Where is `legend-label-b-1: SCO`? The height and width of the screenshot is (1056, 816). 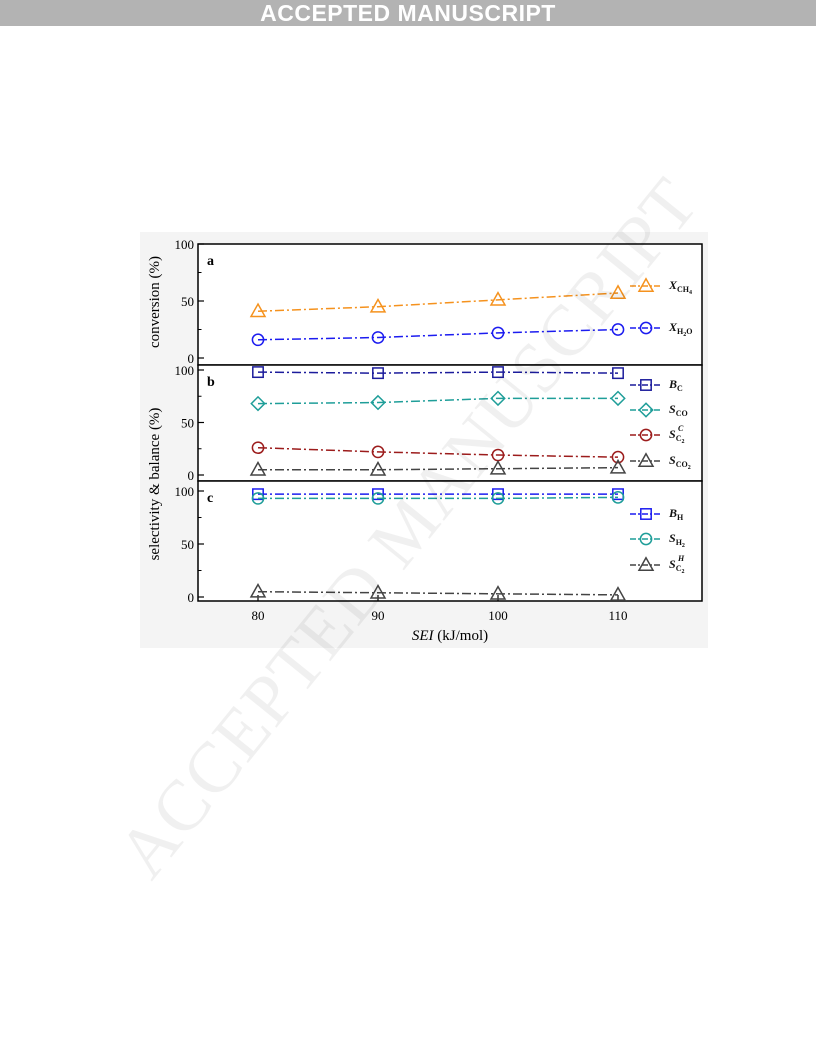 legend-label-b-1: SCO is located at coordinates (678, 410).